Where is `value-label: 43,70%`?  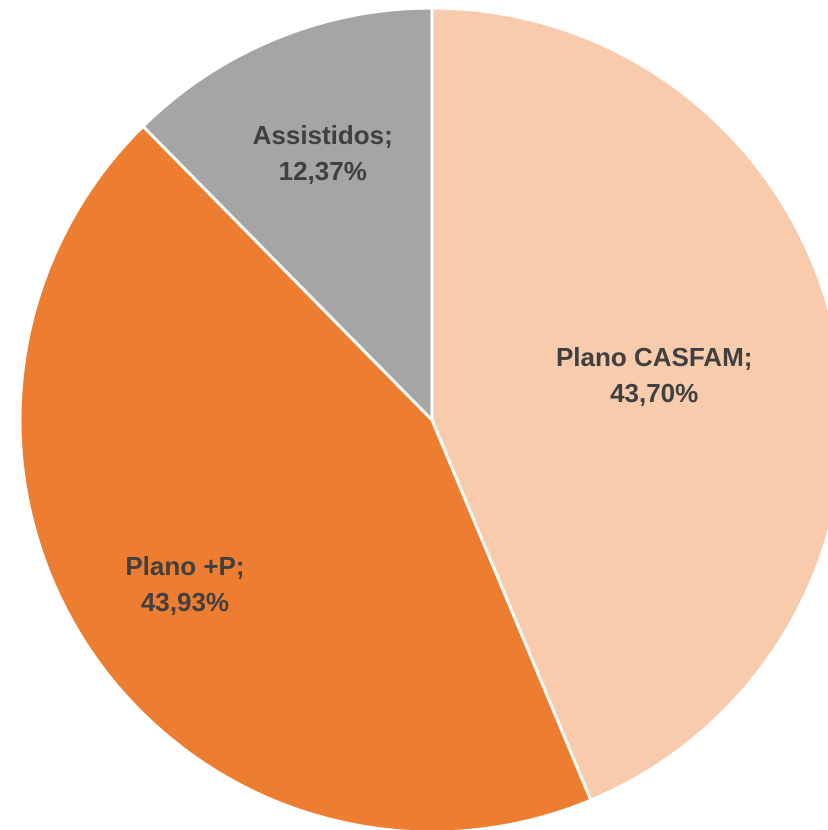
value-label: 43,70% is located at coordinates (654, 393).